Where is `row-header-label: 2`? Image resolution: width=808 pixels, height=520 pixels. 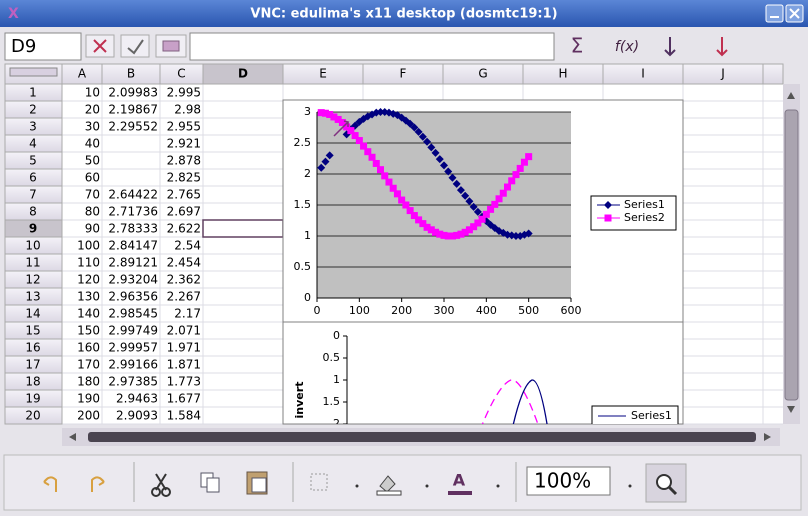 row-header-label: 2 is located at coordinates (33, 110).